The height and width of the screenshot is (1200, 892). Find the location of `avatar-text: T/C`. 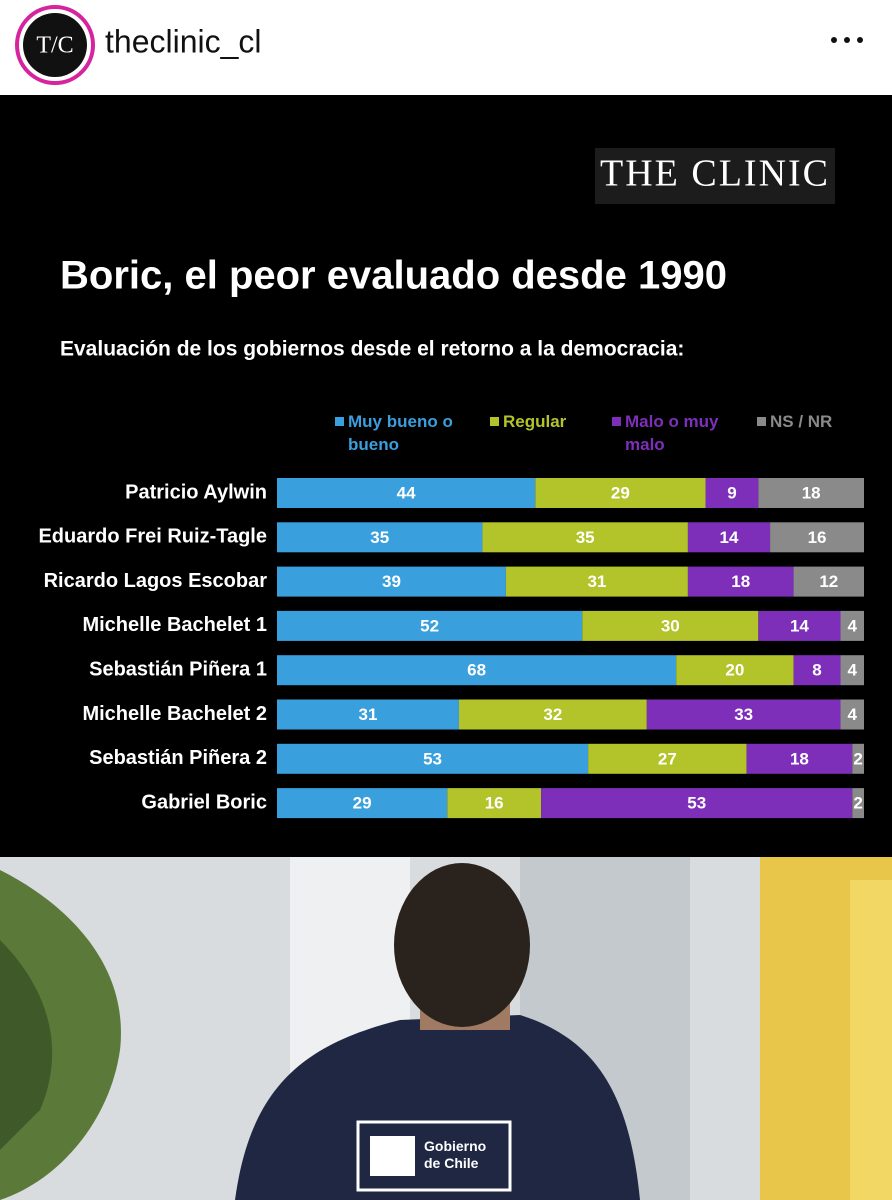

avatar-text: T/C is located at coordinates (54, 46).